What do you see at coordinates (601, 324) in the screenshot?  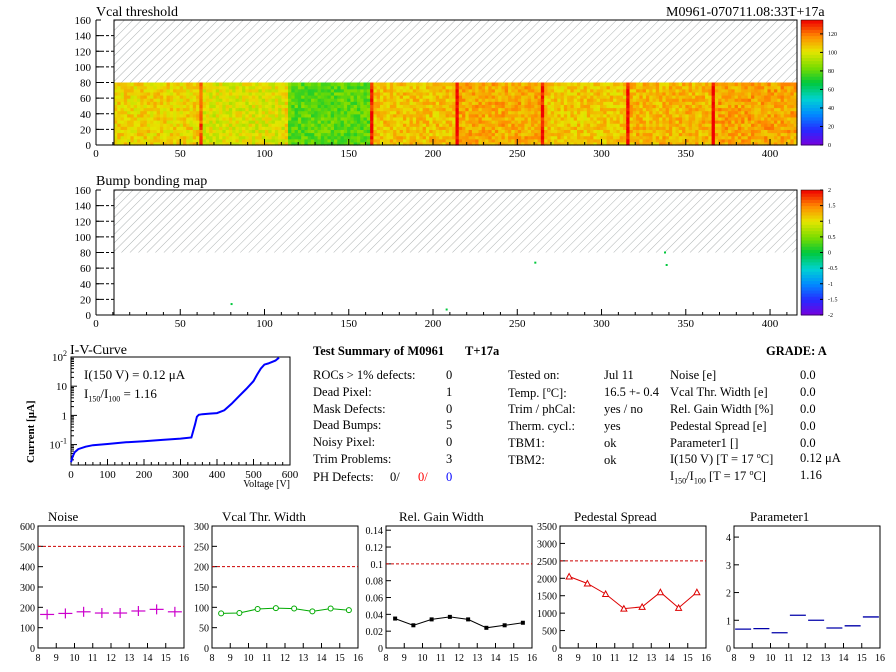 I see `x-tick-label: 300` at bounding box center [601, 324].